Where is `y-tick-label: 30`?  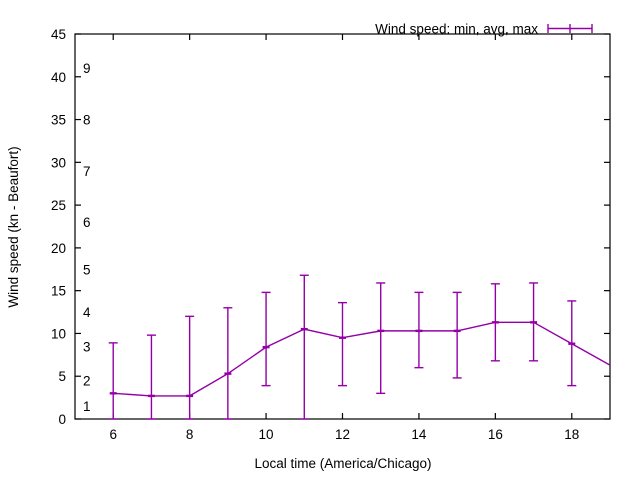
y-tick-label: 30 is located at coordinates (58, 162).